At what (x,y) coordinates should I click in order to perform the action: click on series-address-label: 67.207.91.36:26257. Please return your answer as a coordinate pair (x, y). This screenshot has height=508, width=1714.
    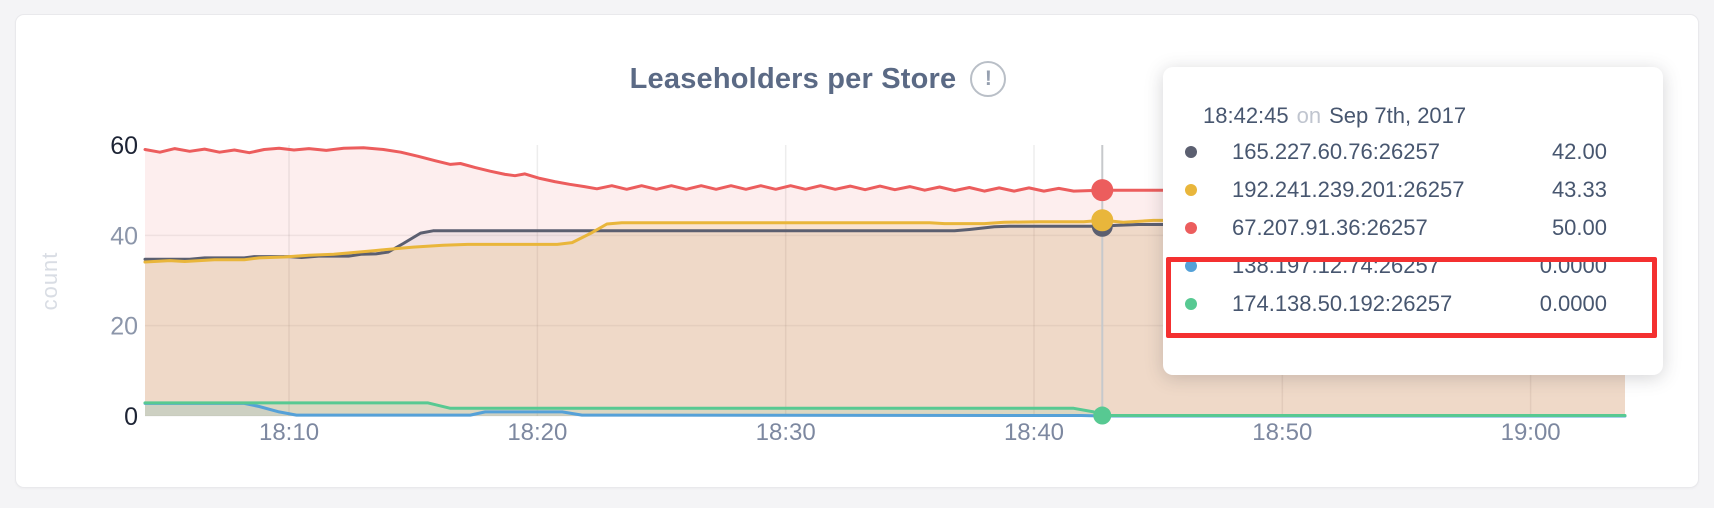
    Looking at the image, I should click on (1330, 227).